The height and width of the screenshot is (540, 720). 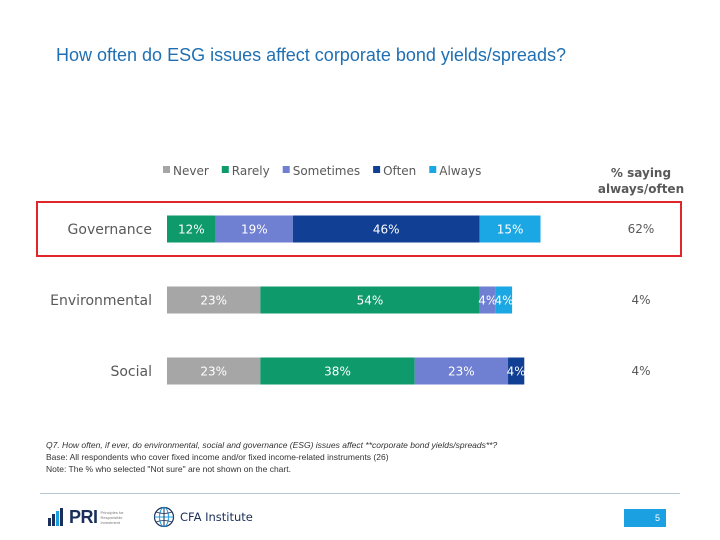 I want to click on pri-logo-icon, so click(x=55, y=517).